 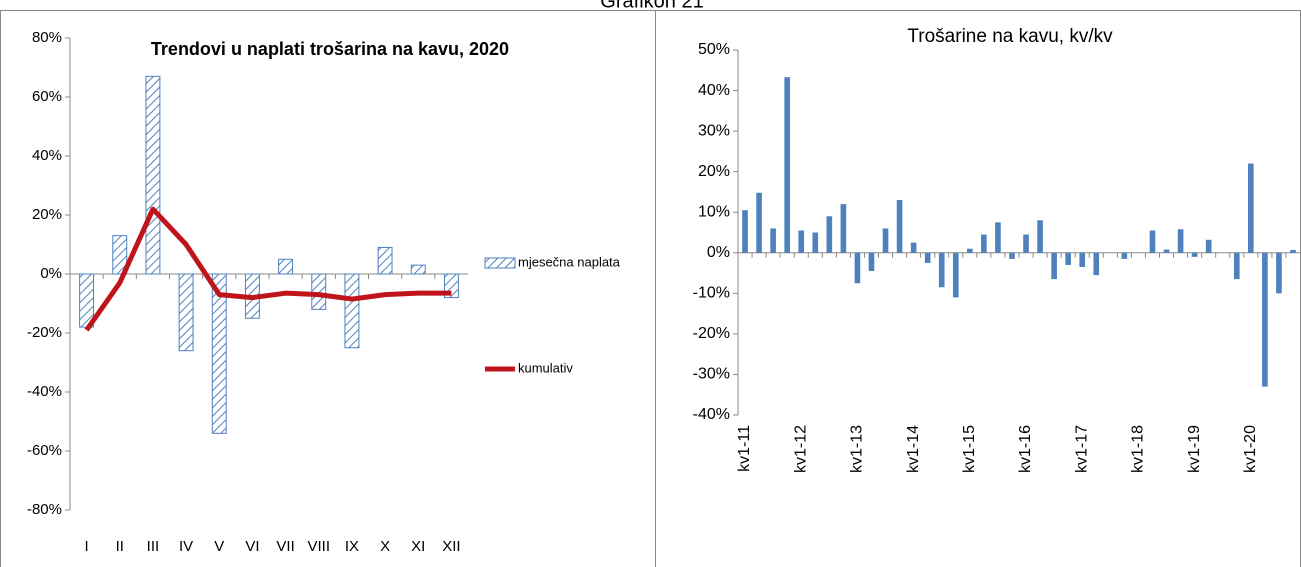 I want to click on x-tick-label: I, so click(x=86, y=546).